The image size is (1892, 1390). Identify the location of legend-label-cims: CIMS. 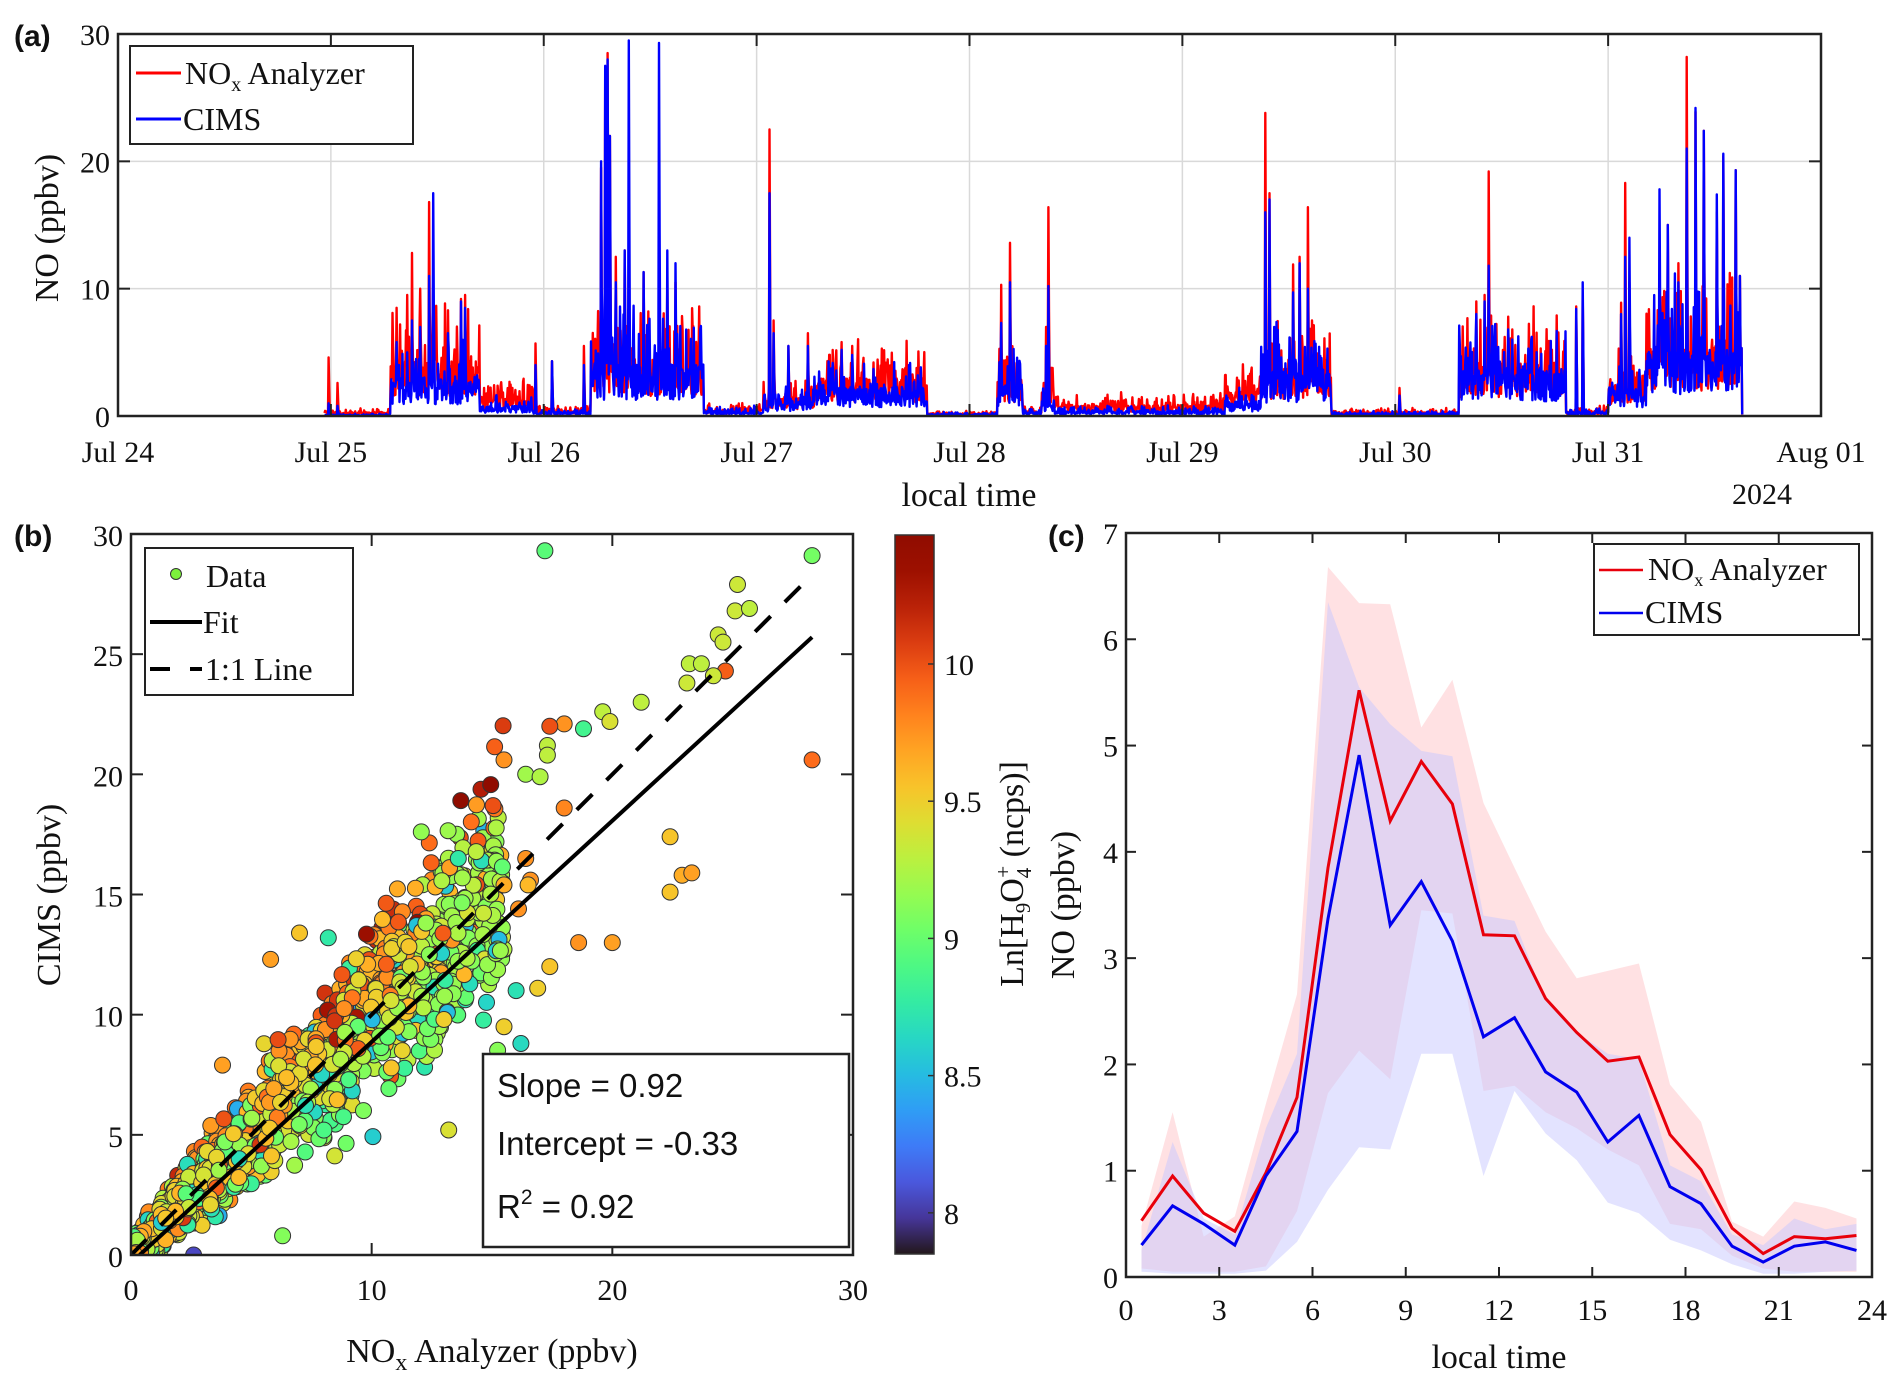
(222, 119).